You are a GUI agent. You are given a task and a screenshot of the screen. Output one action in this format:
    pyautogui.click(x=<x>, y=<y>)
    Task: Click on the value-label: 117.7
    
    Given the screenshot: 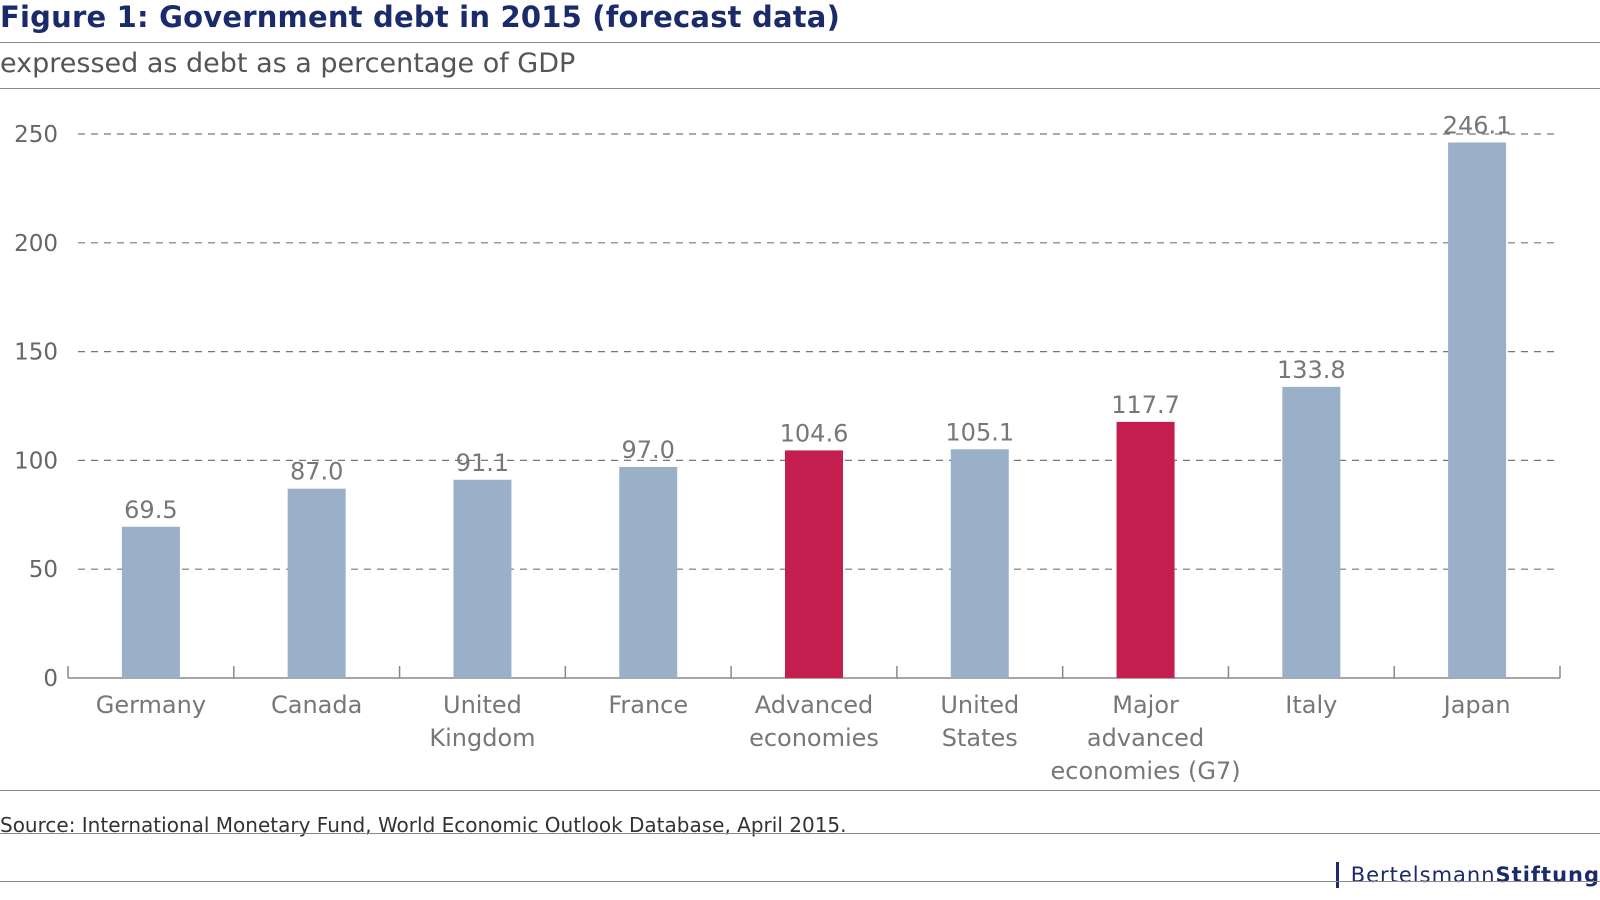 What is the action you would take?
    pyautogui.click(x=1145, y=405)
    